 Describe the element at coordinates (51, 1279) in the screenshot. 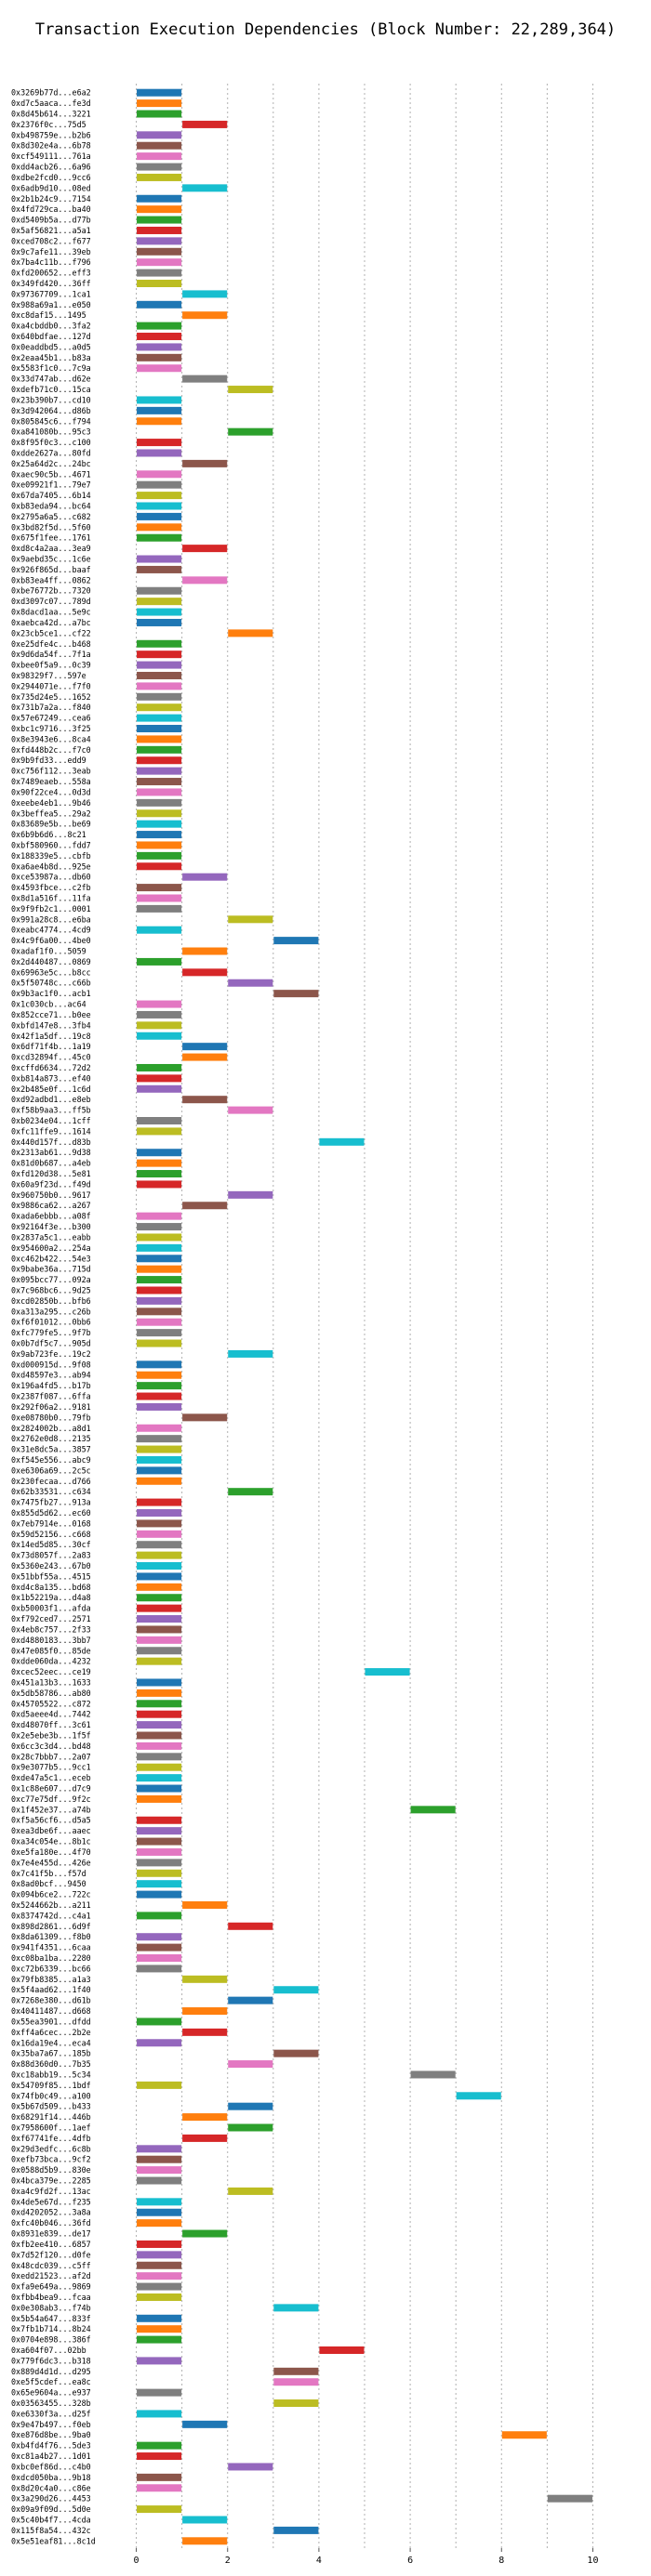

I see `transaction-label: 0x095bcc77...092a` at that location.